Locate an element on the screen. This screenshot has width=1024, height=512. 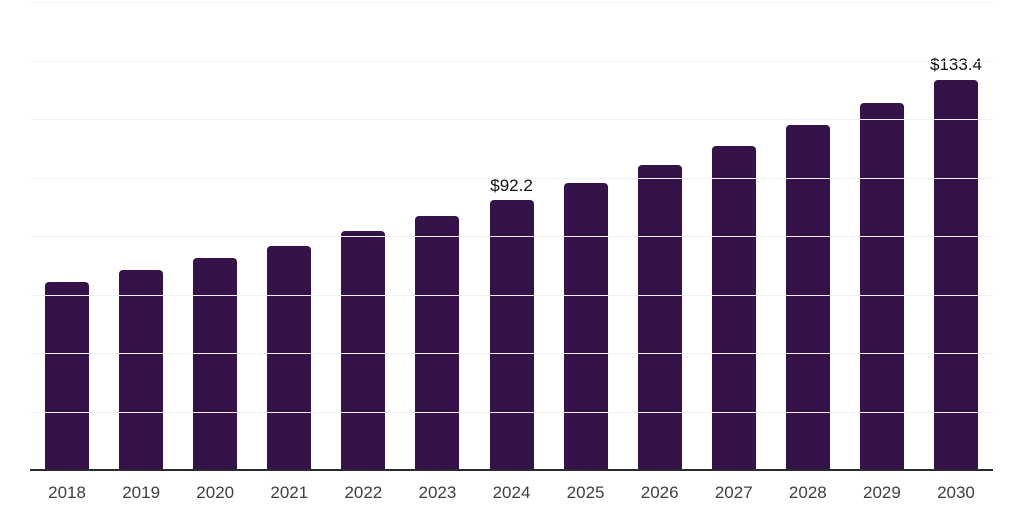
x-tick-2028: 2028 is located at coordinates (807, 492).